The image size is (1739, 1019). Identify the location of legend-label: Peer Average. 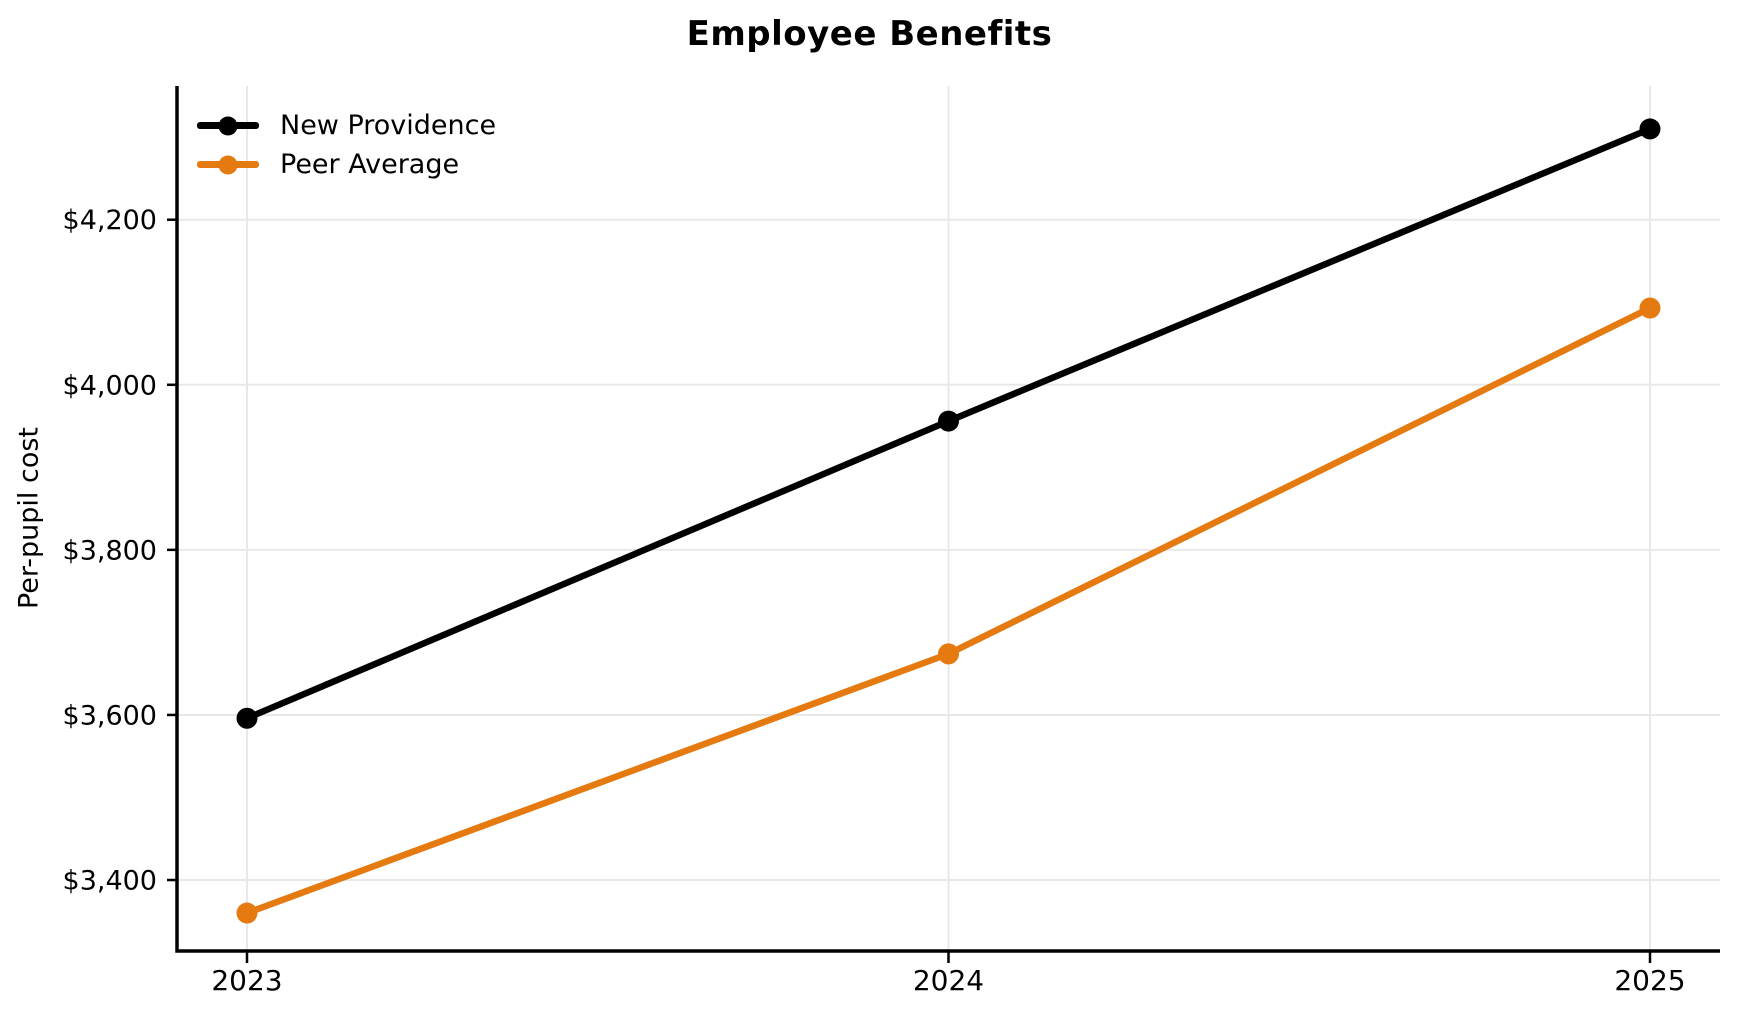
(370, 164).